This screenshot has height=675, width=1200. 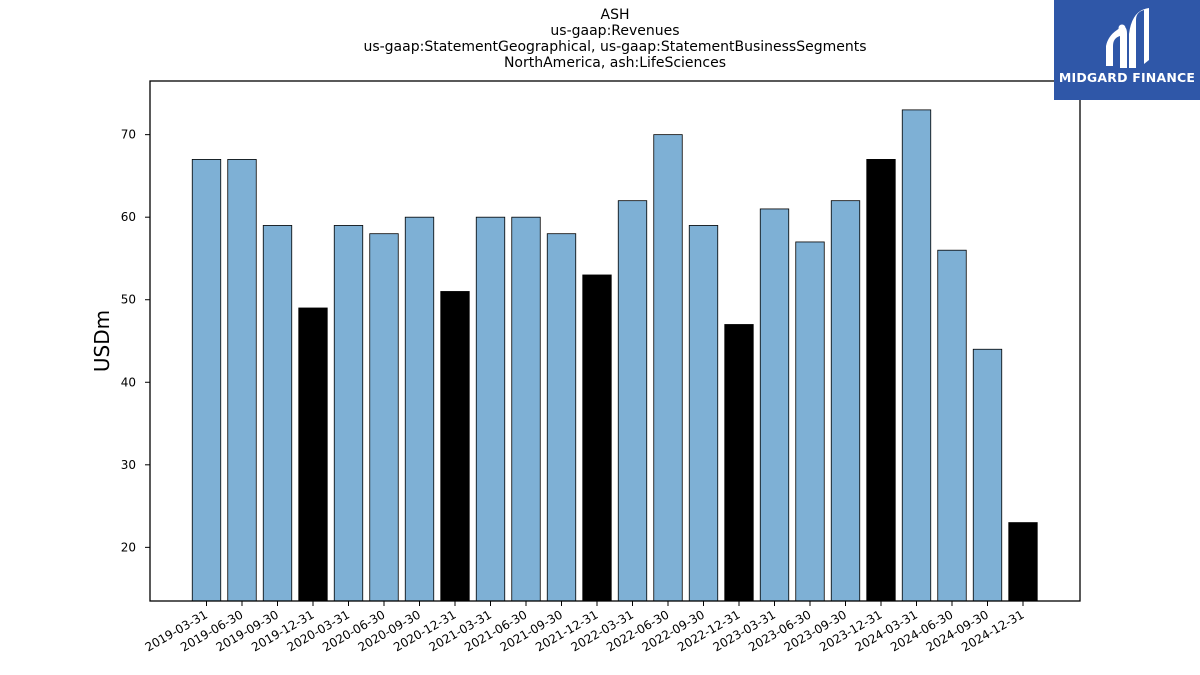 What do you see at coordinates (102, 341) in the screenshot?
I see `y-axis-label: USDm` at bounding box center [102, 341].